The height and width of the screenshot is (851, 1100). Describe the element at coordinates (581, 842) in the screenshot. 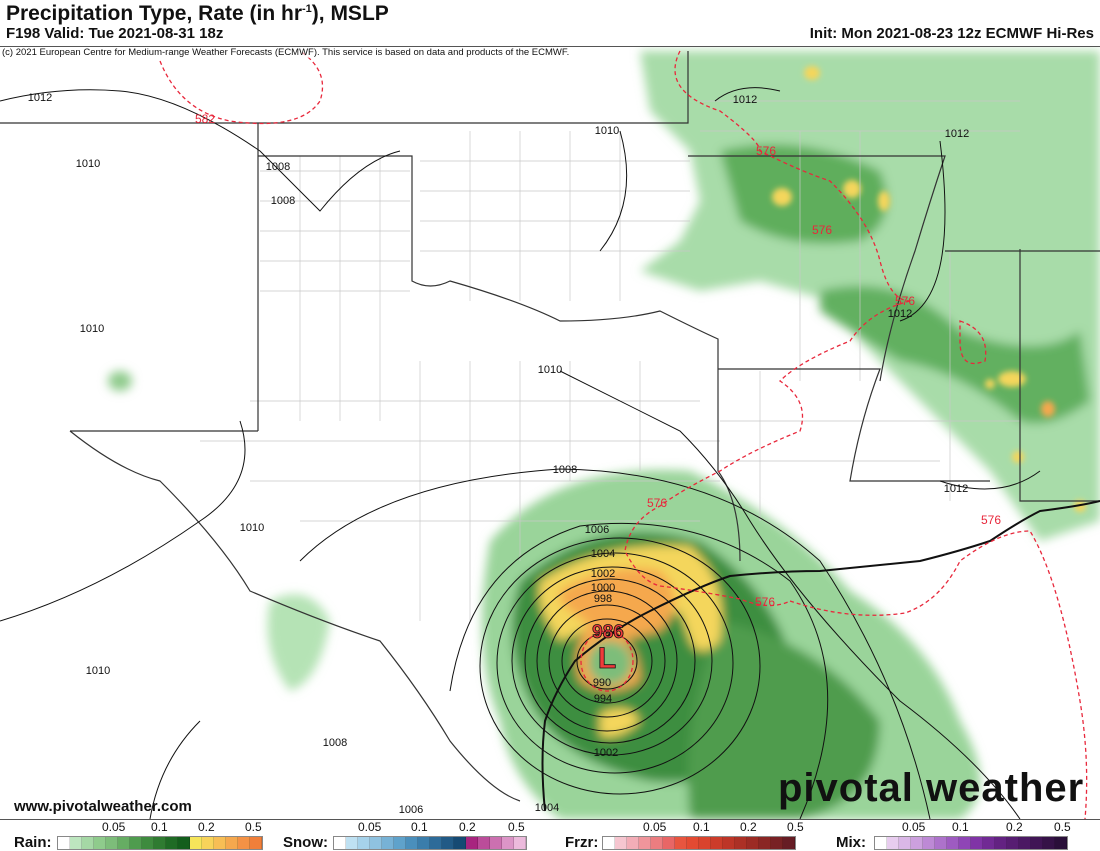

I see `legend-frzr-label: Frzr:` at that location.